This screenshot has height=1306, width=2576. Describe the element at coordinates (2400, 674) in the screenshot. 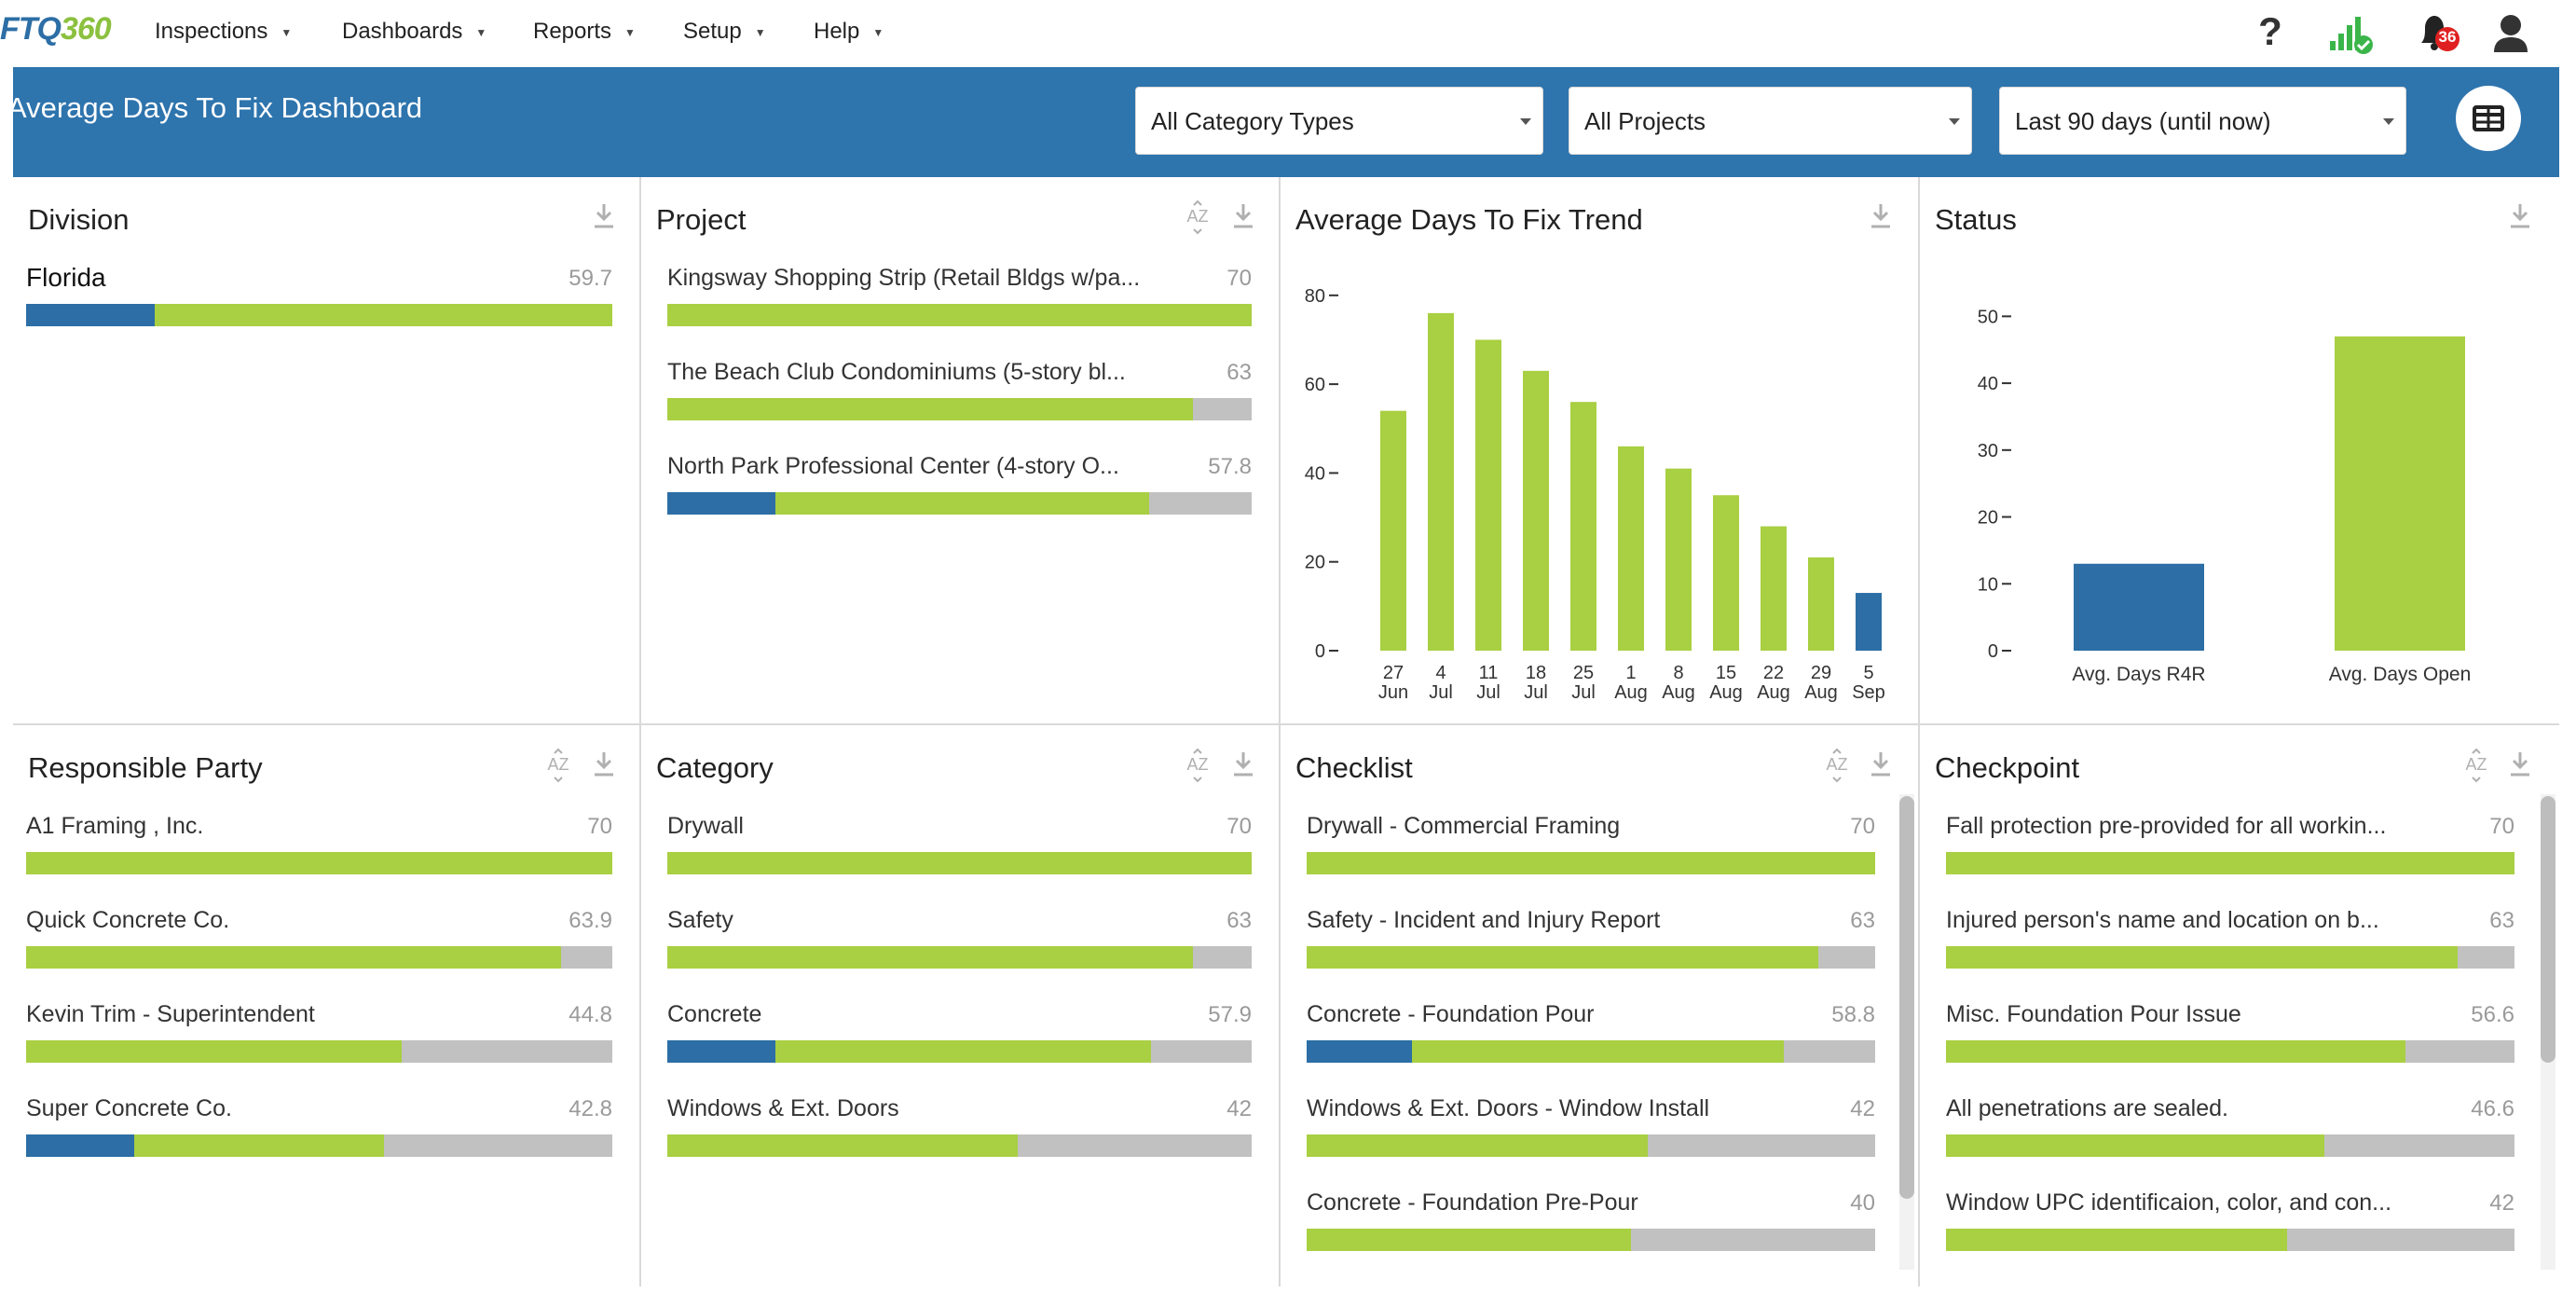

I see `x-tick-label: Avg. Days Open` at that location.